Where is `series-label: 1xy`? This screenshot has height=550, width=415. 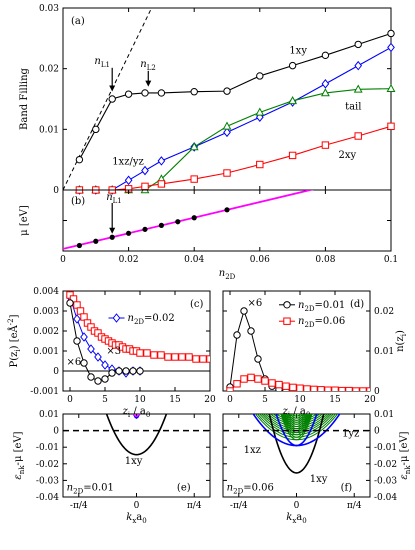
series-label: 1xy is located at coordinates (298, 51).